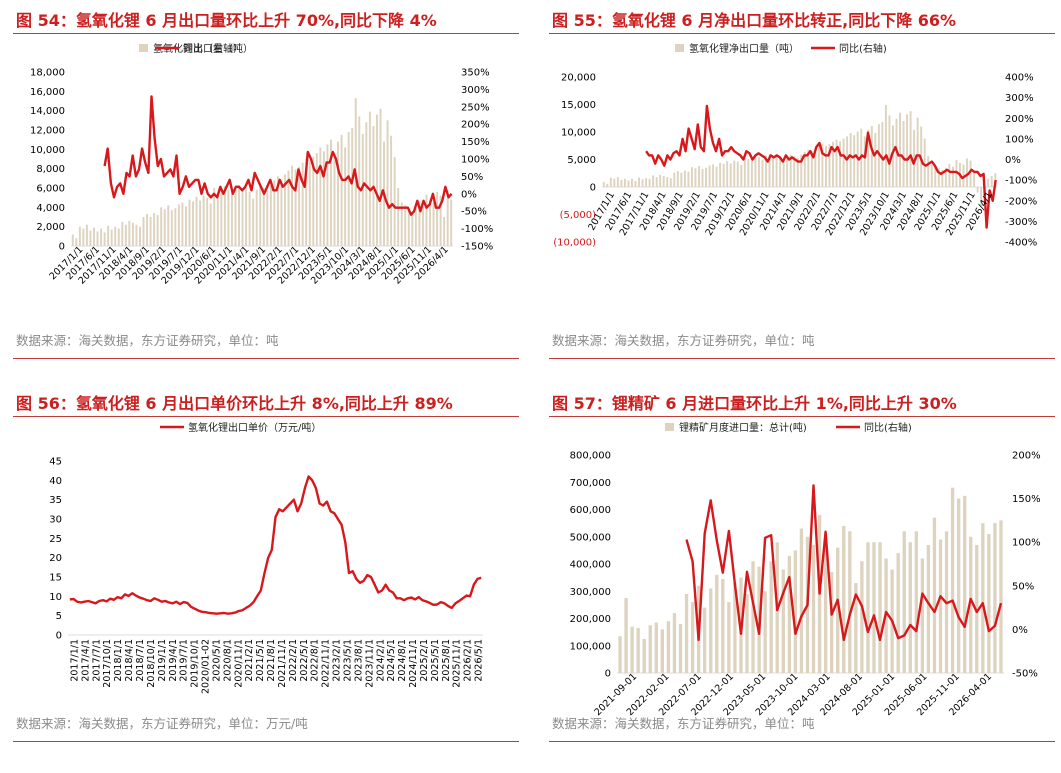 This screenshot has width=1061, height=773. What do you see at coordinates (590, 619) in the screenshot?
I see `y-axis-tick-label: 200,000` at bounding box center [590, 619].